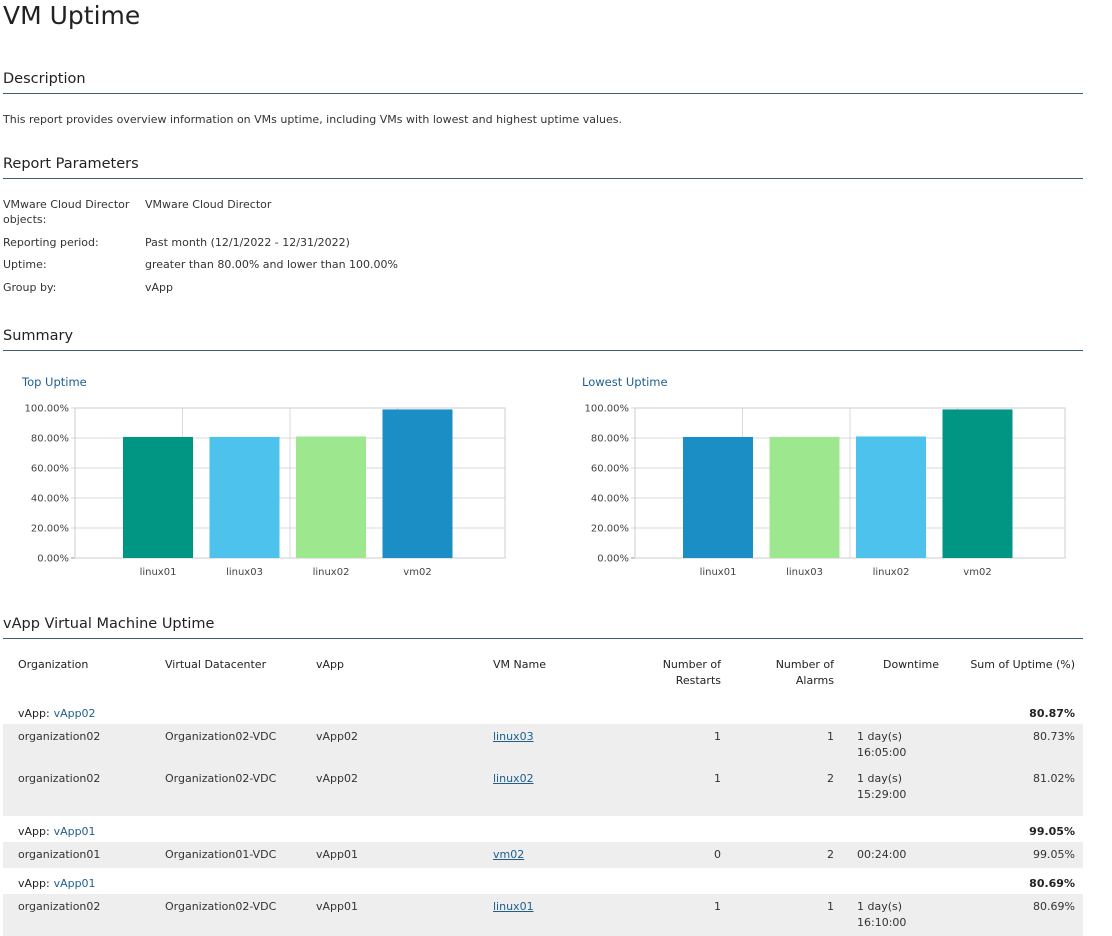 The image size is (1112, 936). I want to click on col-restarts: Number of Restarts, so click(691, 672).